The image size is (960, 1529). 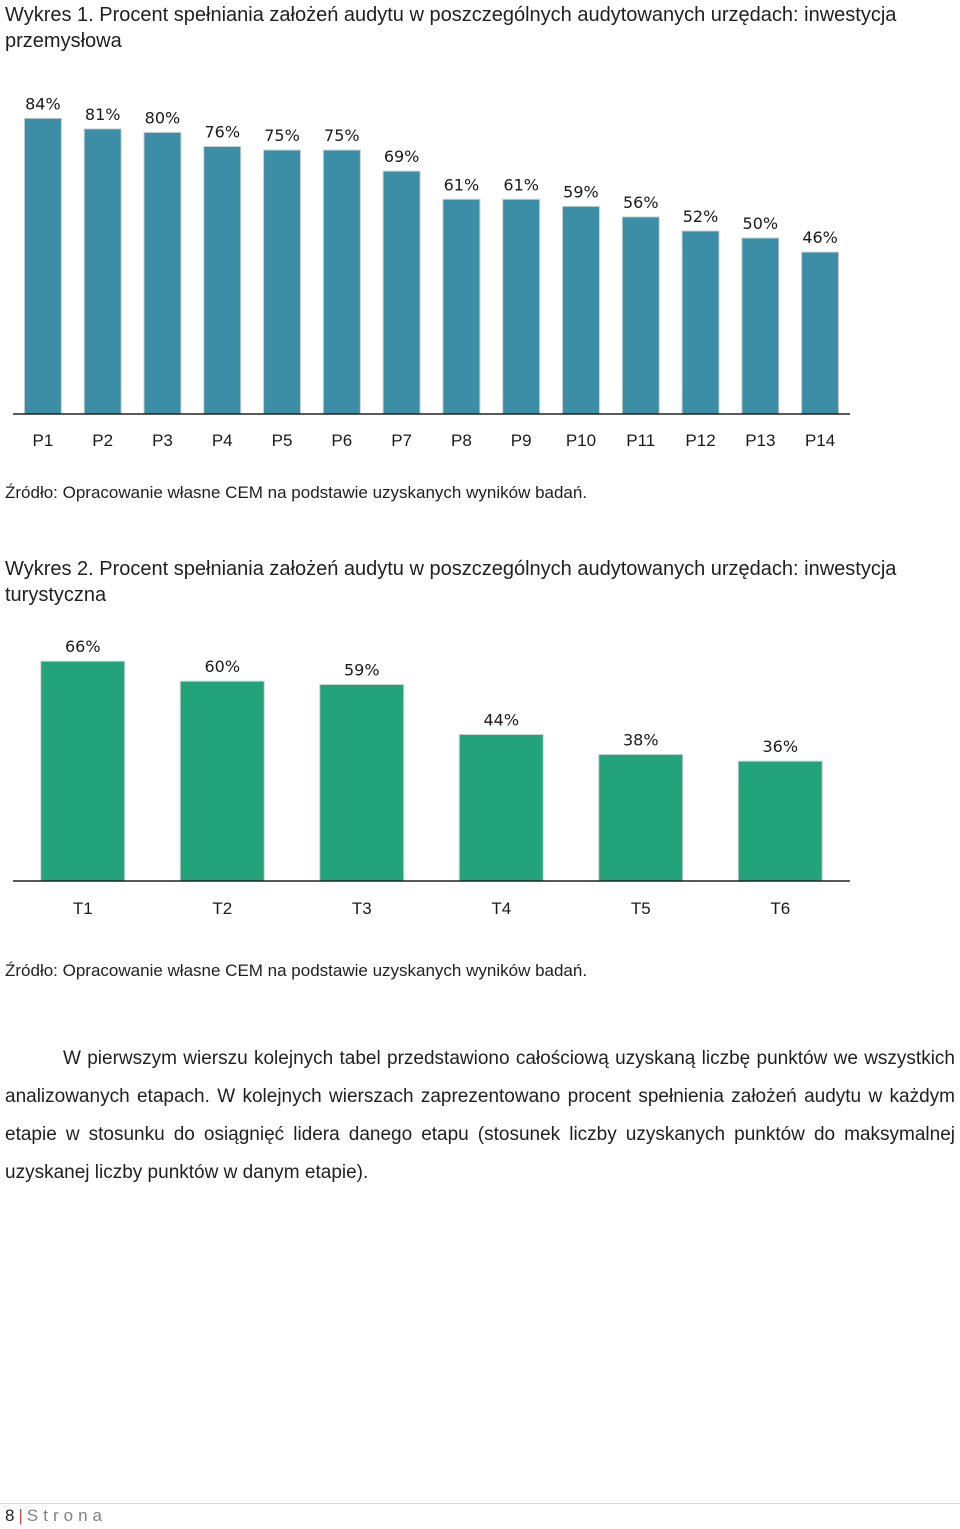 I want to click on chart1-bar-P2, so click(x=102, y=271).